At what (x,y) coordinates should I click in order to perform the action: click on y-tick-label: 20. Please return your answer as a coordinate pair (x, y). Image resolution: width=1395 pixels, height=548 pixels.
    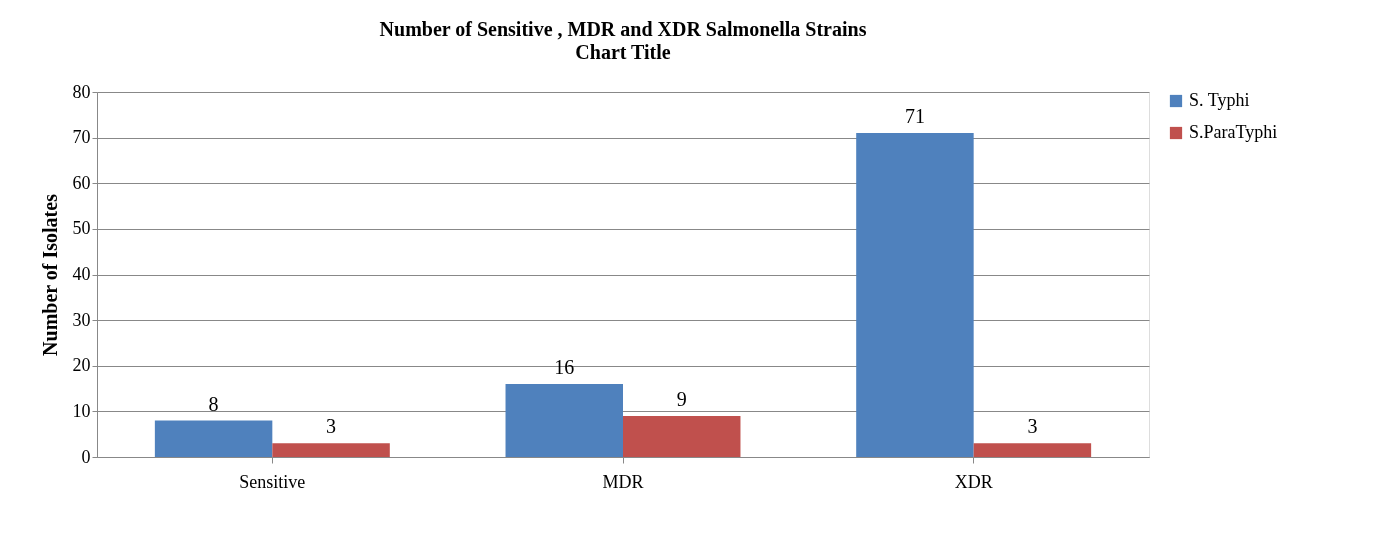
    Looking at the image, I should click on (81, 365).